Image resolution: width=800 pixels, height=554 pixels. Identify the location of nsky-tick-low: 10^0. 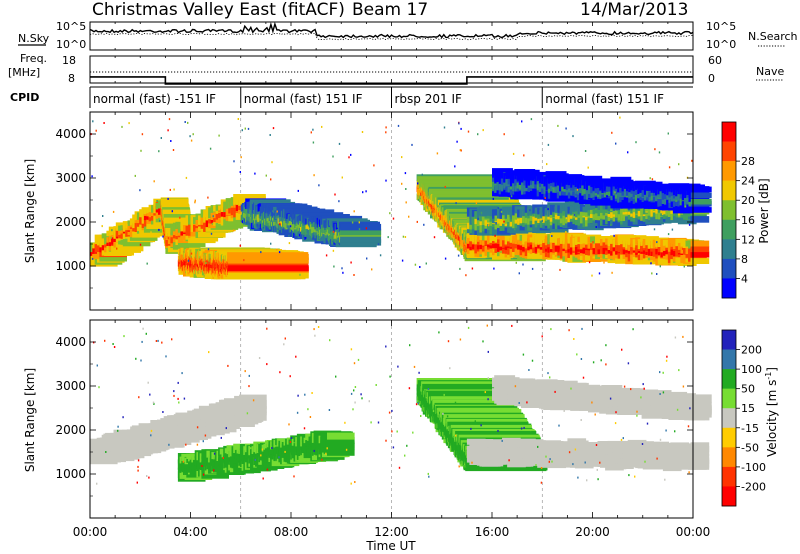
(71, 44).